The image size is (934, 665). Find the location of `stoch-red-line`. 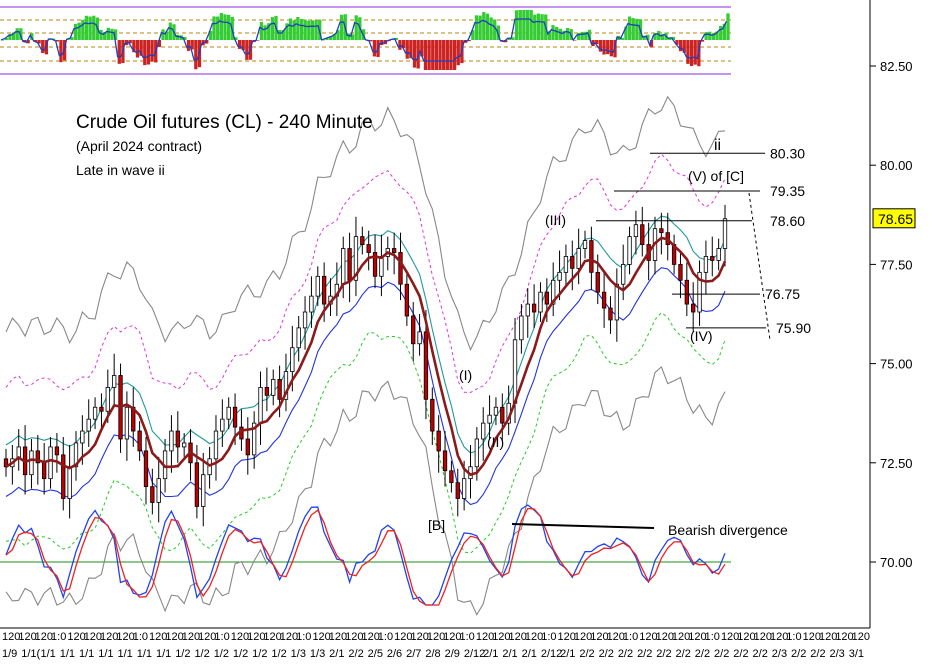

stoch-red-line is located at coordinates (365, 556).